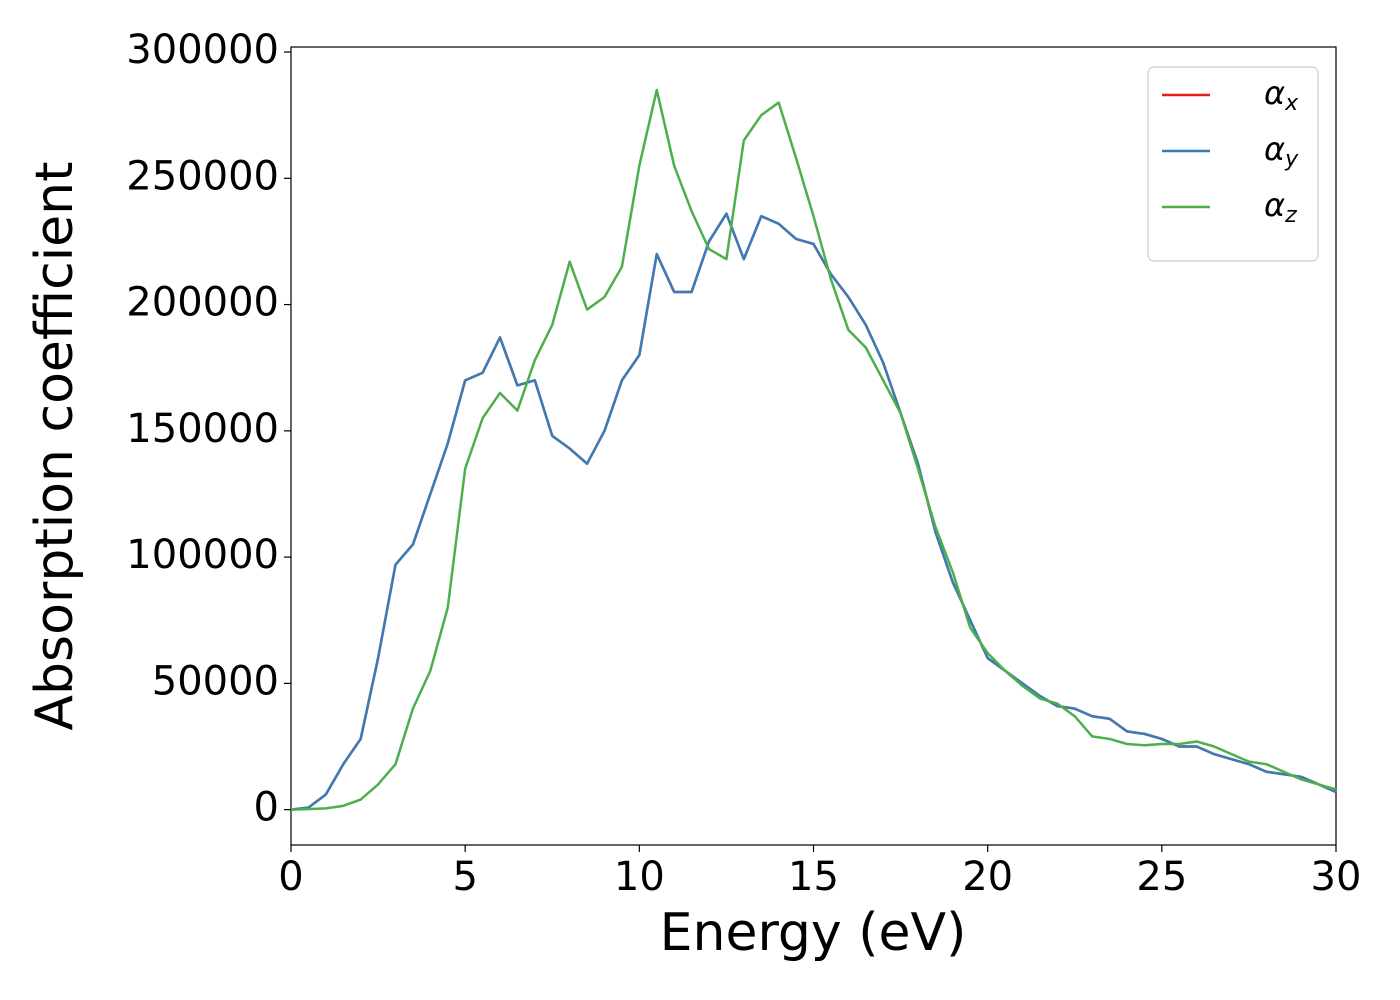 The width and height of the screenshot is (1400, 1000). What do you see at coordinates (987, 877) in the screenshot?
I see `x-tick-label: 20` at bounding box center [987, 877].